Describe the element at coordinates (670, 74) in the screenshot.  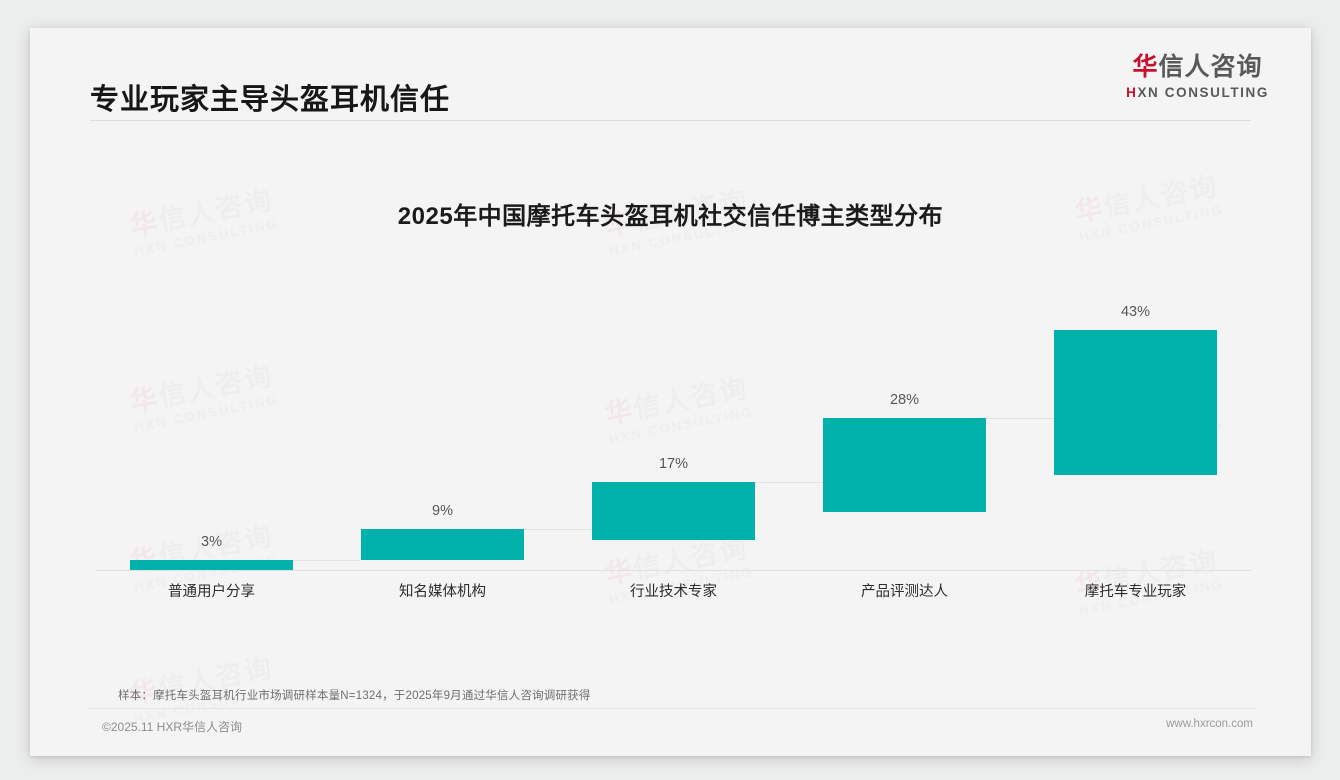
I see `slide-header: 专业玩家主导头盔耳机信任 华信人咨询 HXN CONSULTING` at that location.